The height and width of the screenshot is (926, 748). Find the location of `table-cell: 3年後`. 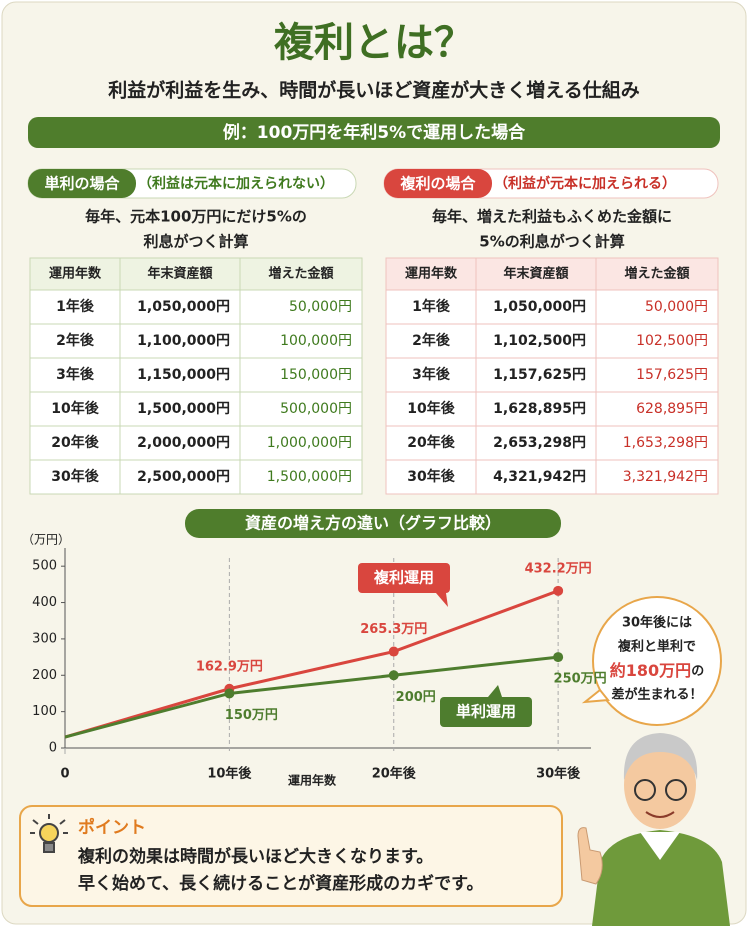

table-cell: 3年後 is located at coordinates (431, 374).